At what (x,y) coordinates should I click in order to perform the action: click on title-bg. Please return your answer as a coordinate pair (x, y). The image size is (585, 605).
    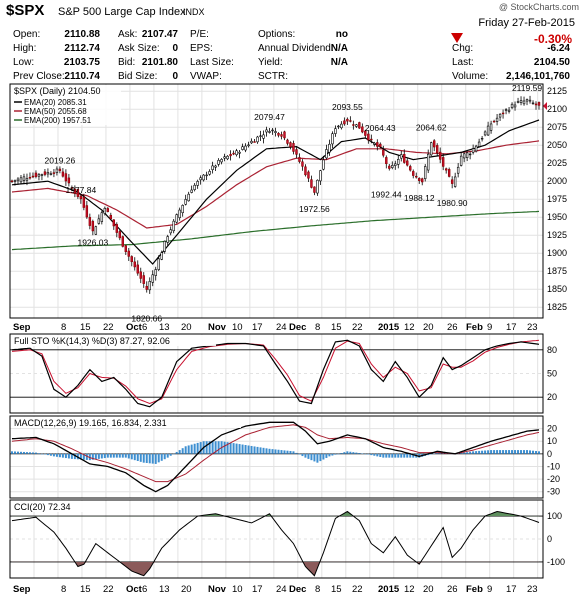
    Looking at the image, I should click on (126, 422).